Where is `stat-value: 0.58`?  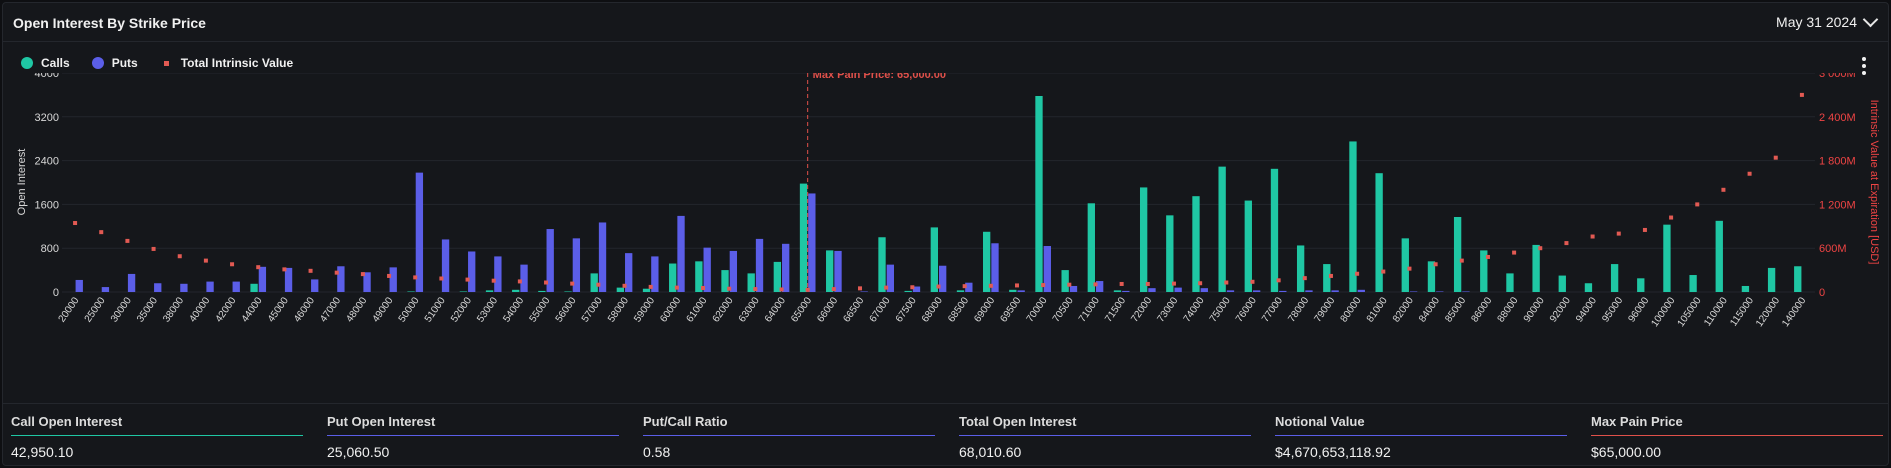 stat-value: 0.58 is located at coordinates (657, 452).